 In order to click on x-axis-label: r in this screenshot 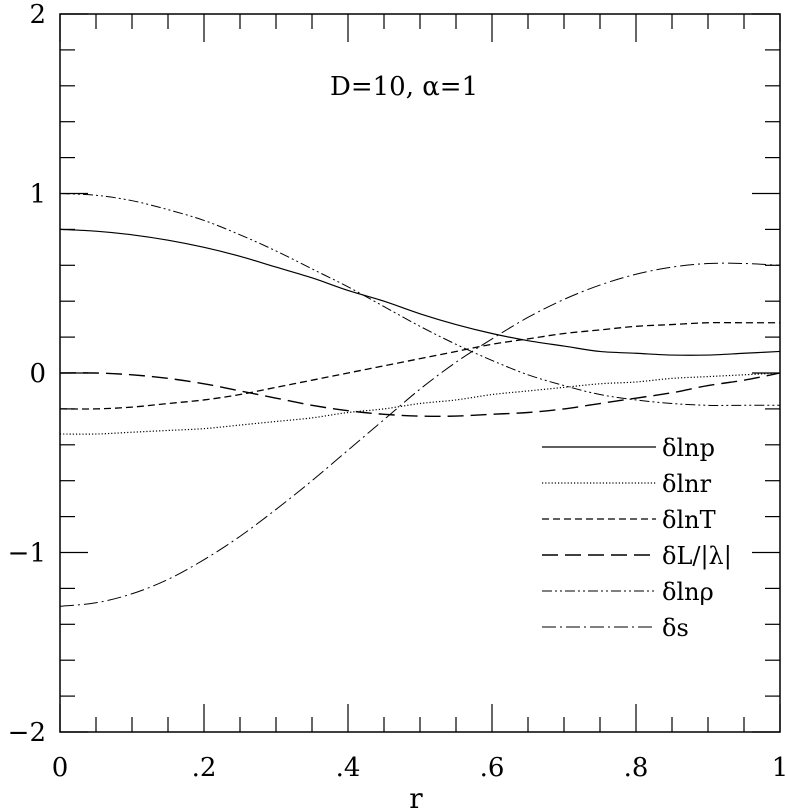, I will do `click(416, 796)`.